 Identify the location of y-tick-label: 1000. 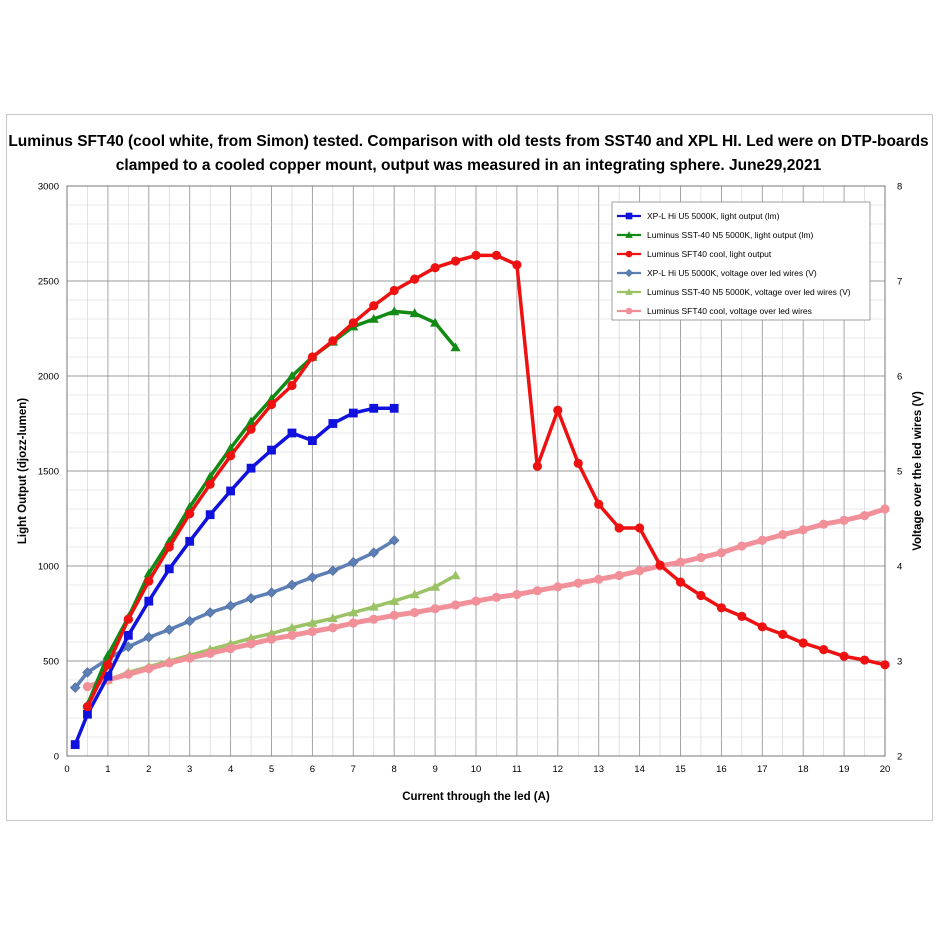
(48, 567).